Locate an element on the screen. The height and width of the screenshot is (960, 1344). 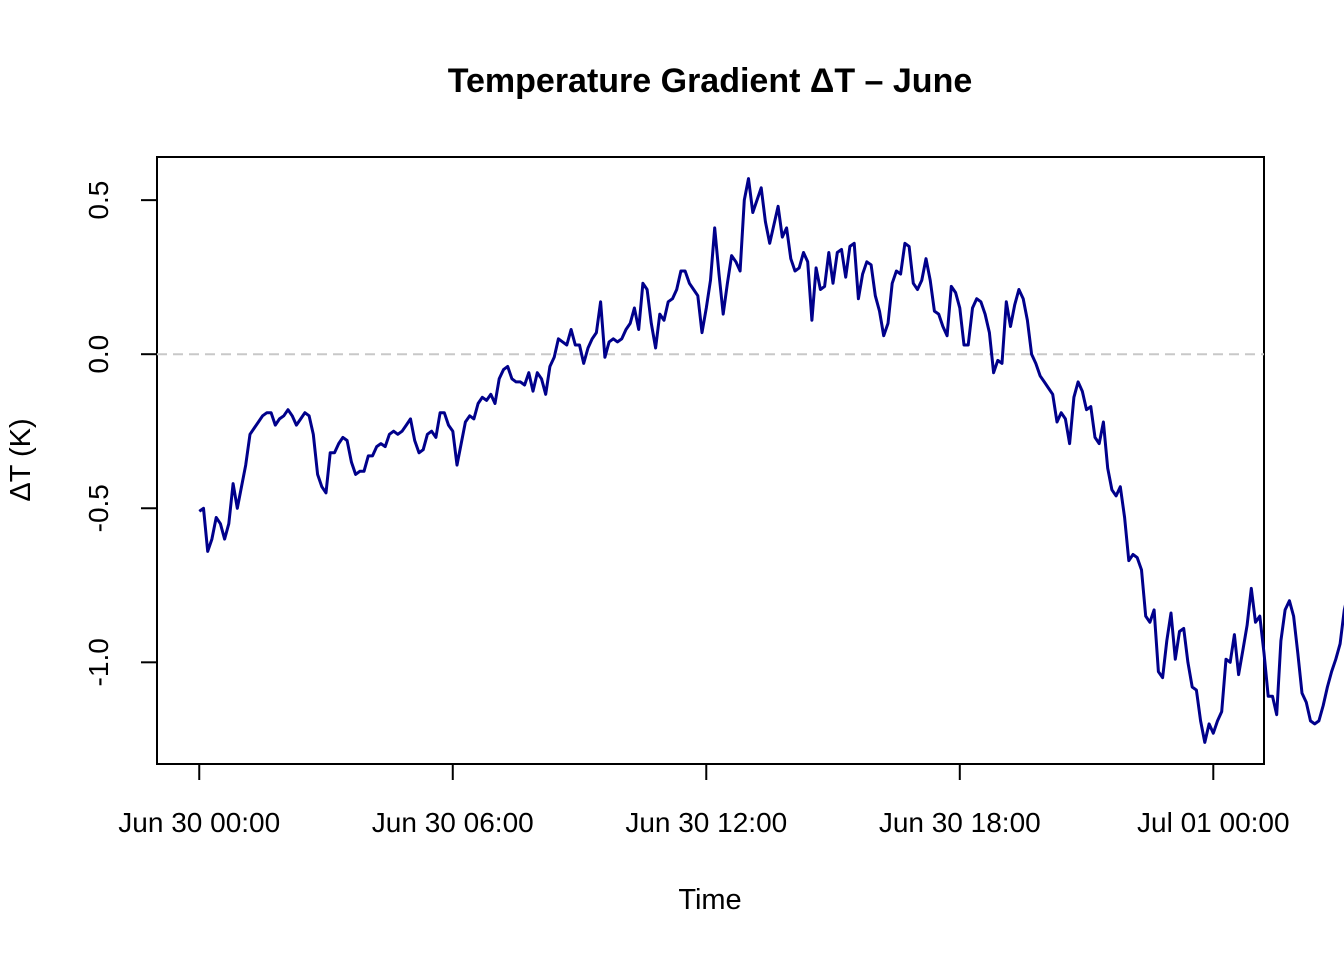
x-tick-label: Jun 30 18:00 is located at coordinates (960, 822).